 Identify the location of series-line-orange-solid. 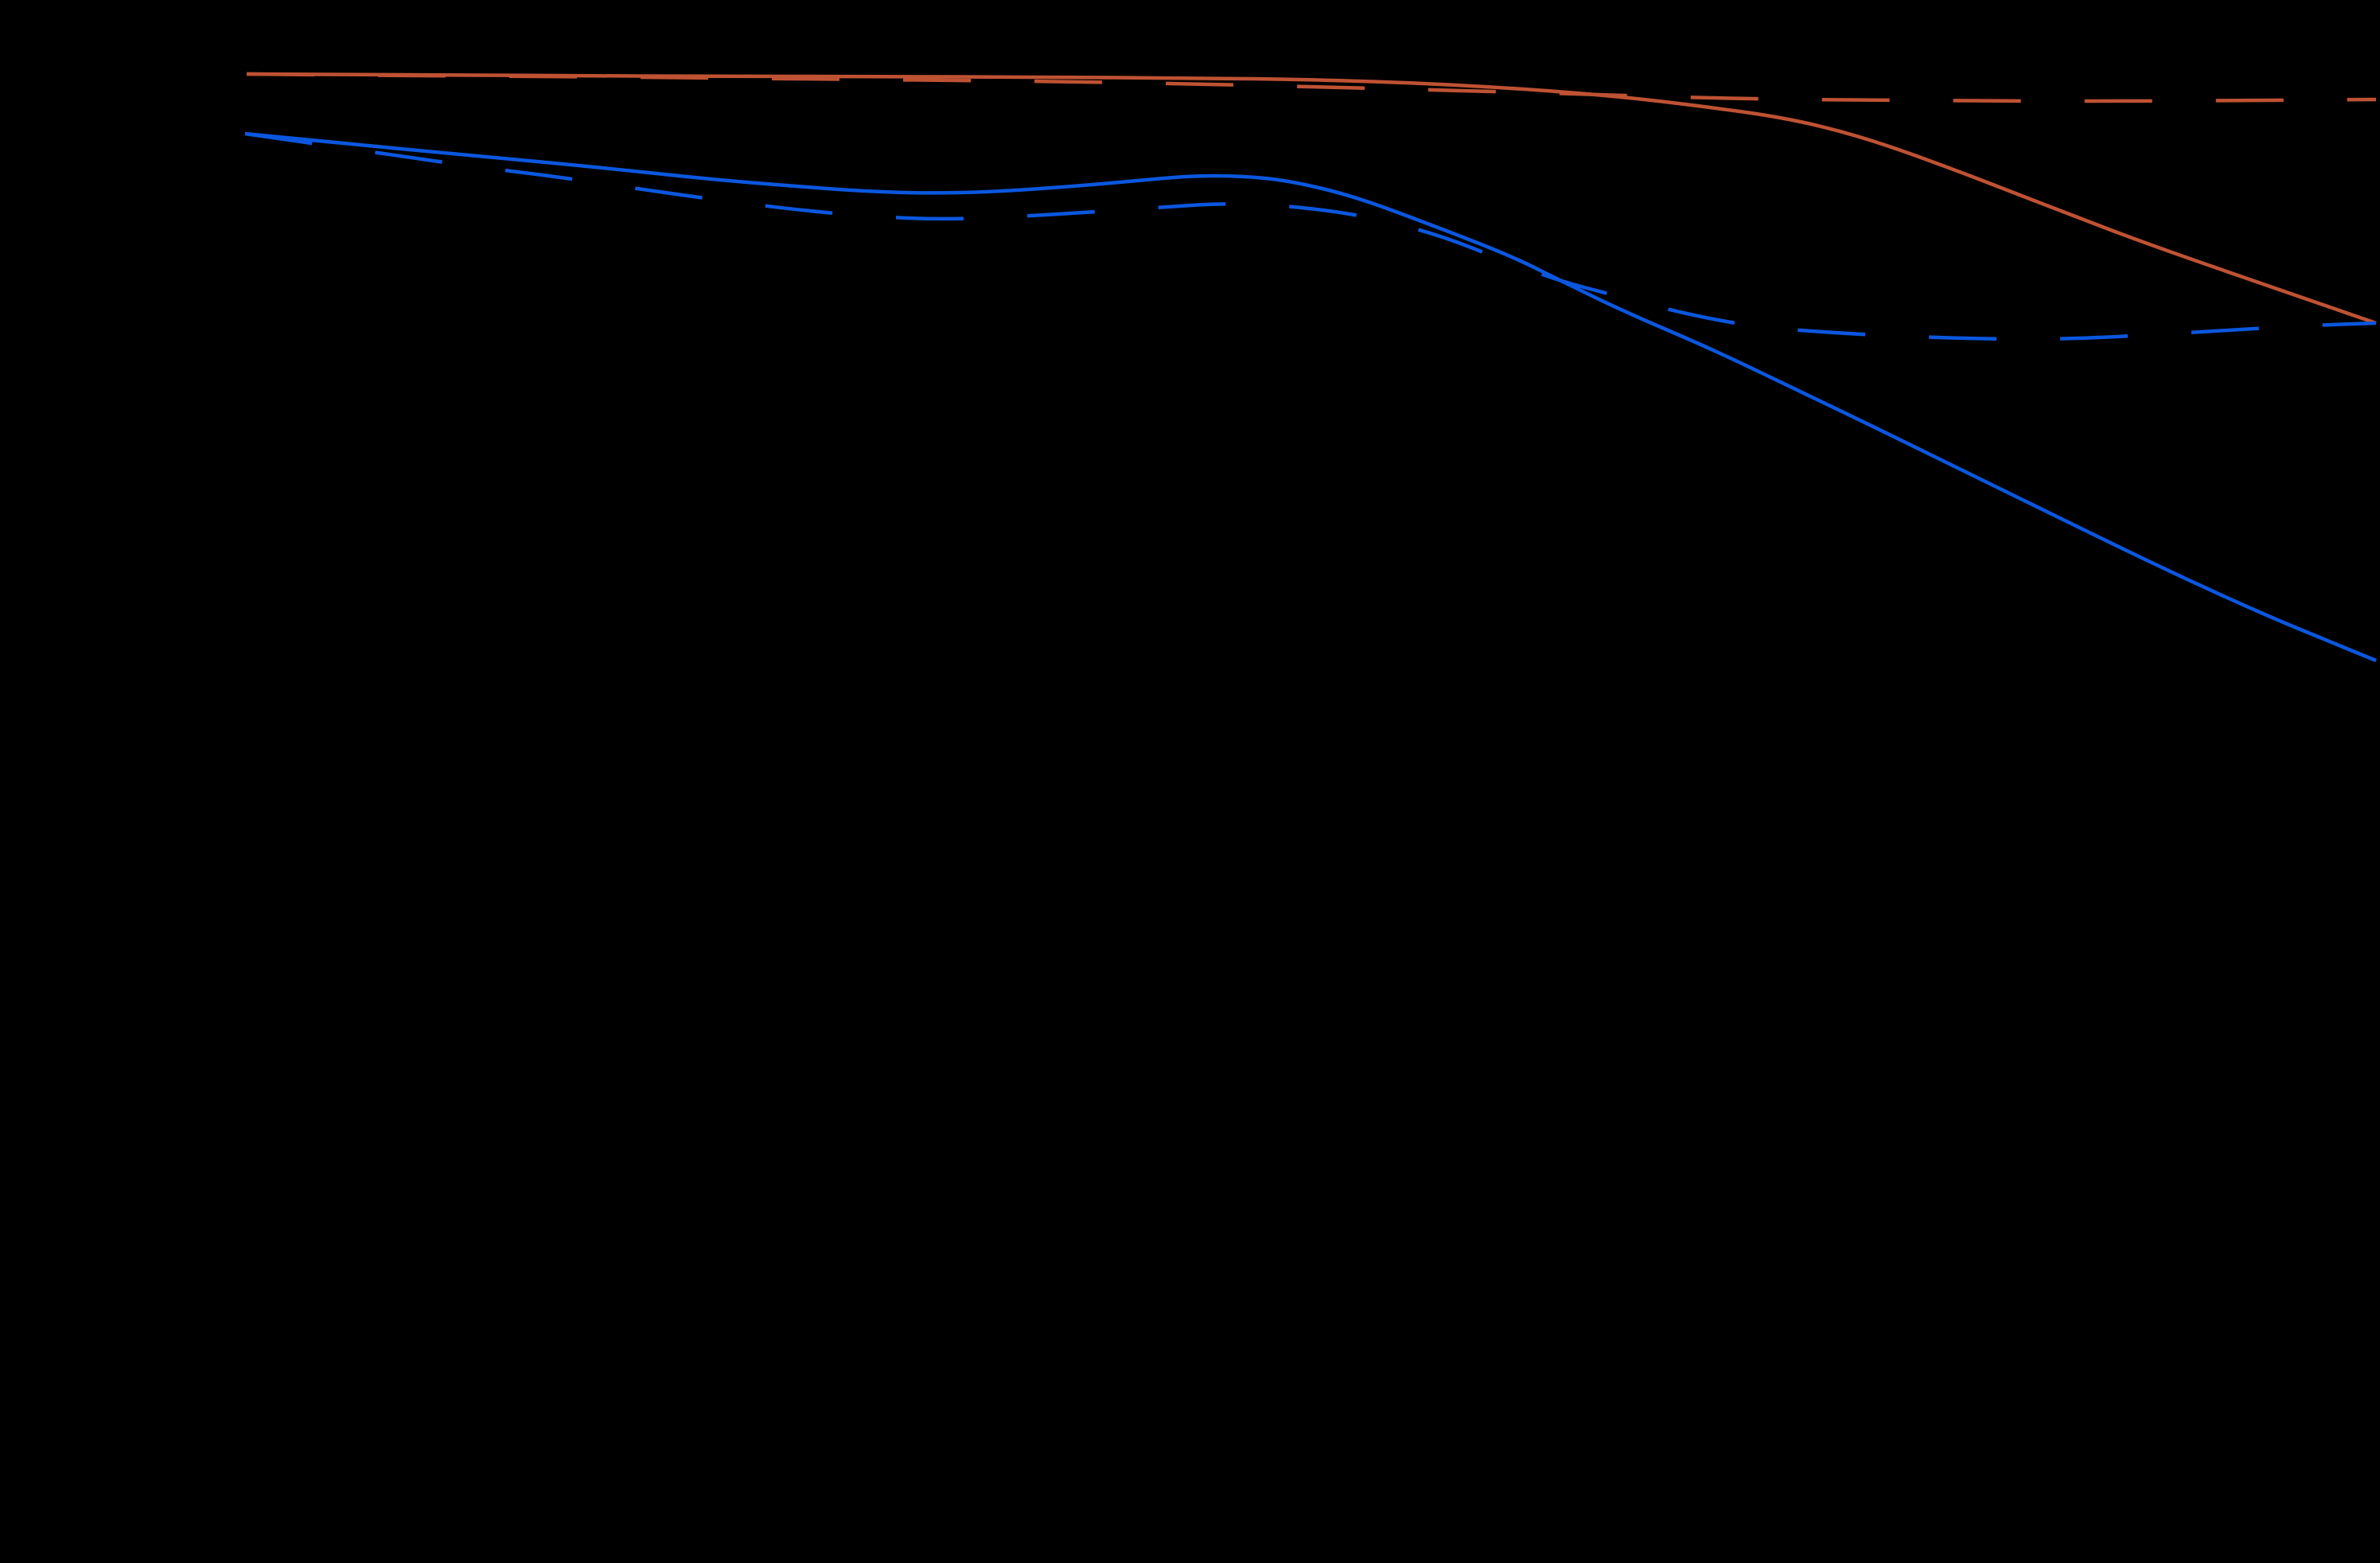
(1311, 198).